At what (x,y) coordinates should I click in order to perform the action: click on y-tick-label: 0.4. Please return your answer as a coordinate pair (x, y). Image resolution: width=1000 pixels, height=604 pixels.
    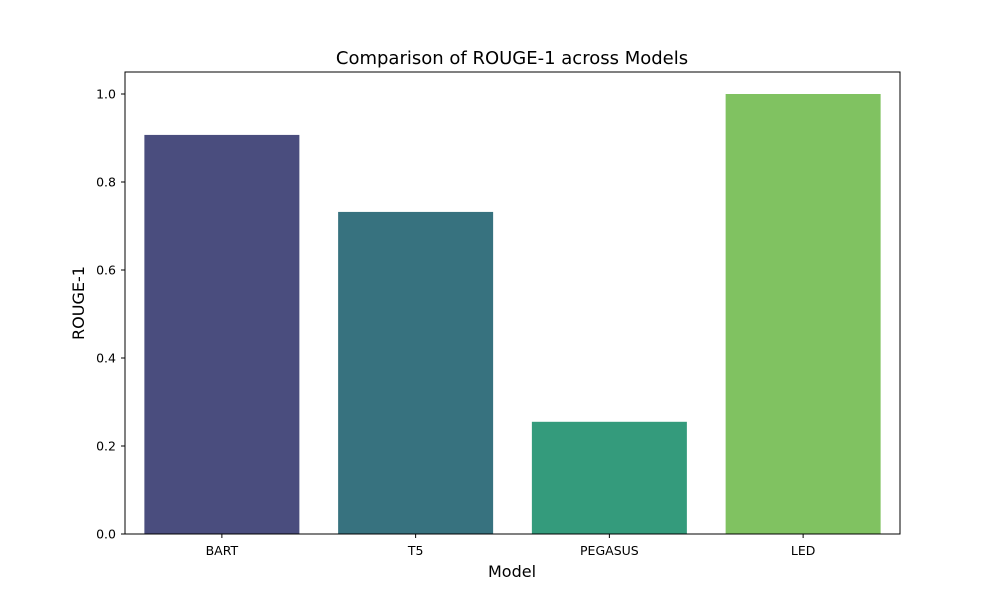
    Looking at the image, I should click on (106, 358).